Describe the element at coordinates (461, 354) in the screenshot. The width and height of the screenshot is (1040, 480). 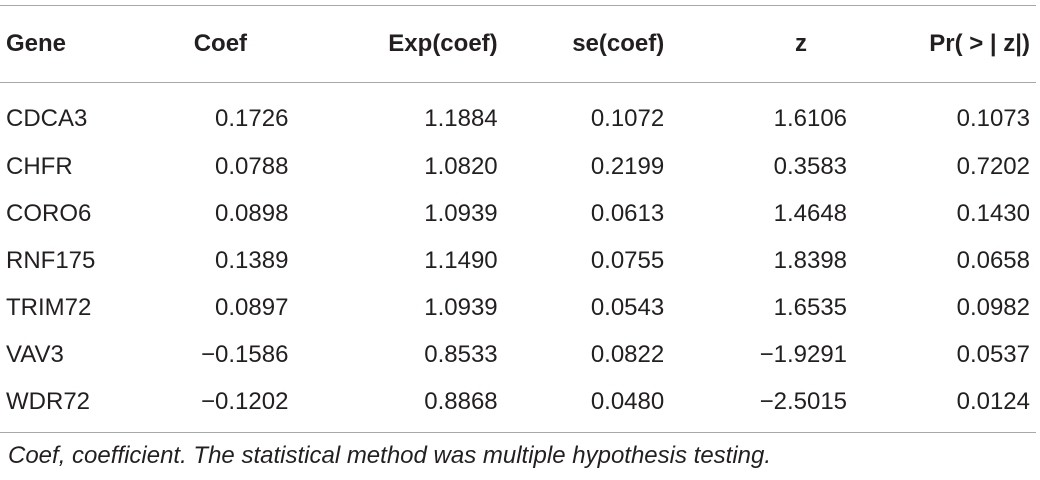
I see `exp-coef-cell: 0.8533` at that location.